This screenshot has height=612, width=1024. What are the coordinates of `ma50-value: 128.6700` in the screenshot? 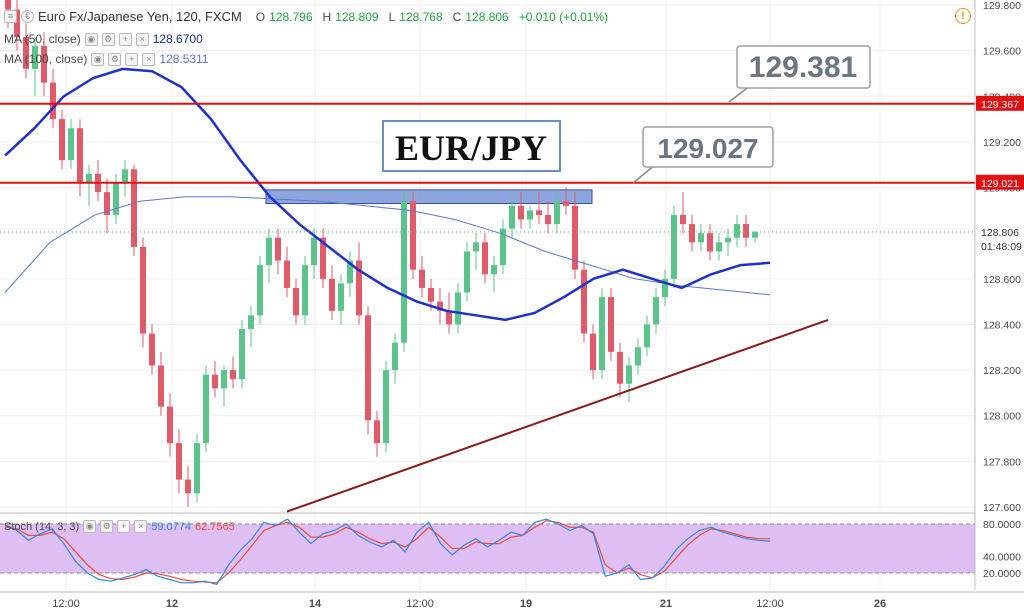 It's located at (177, 39).